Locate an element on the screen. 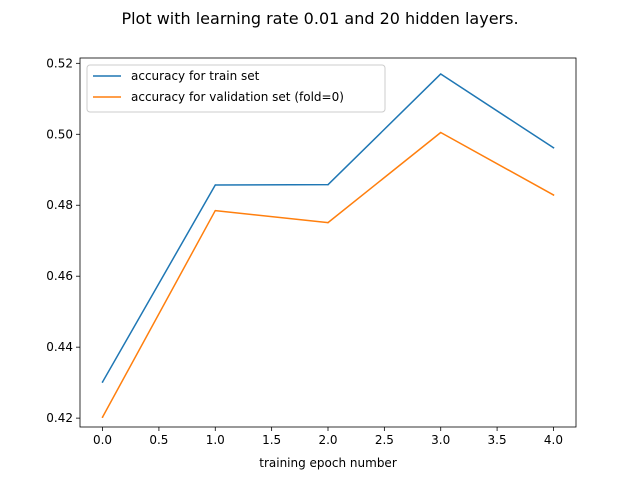 Image resolution: width=640 pixels, height=480 pixels. x-tick-label: 0.0 is located at coordinates (102, 440).